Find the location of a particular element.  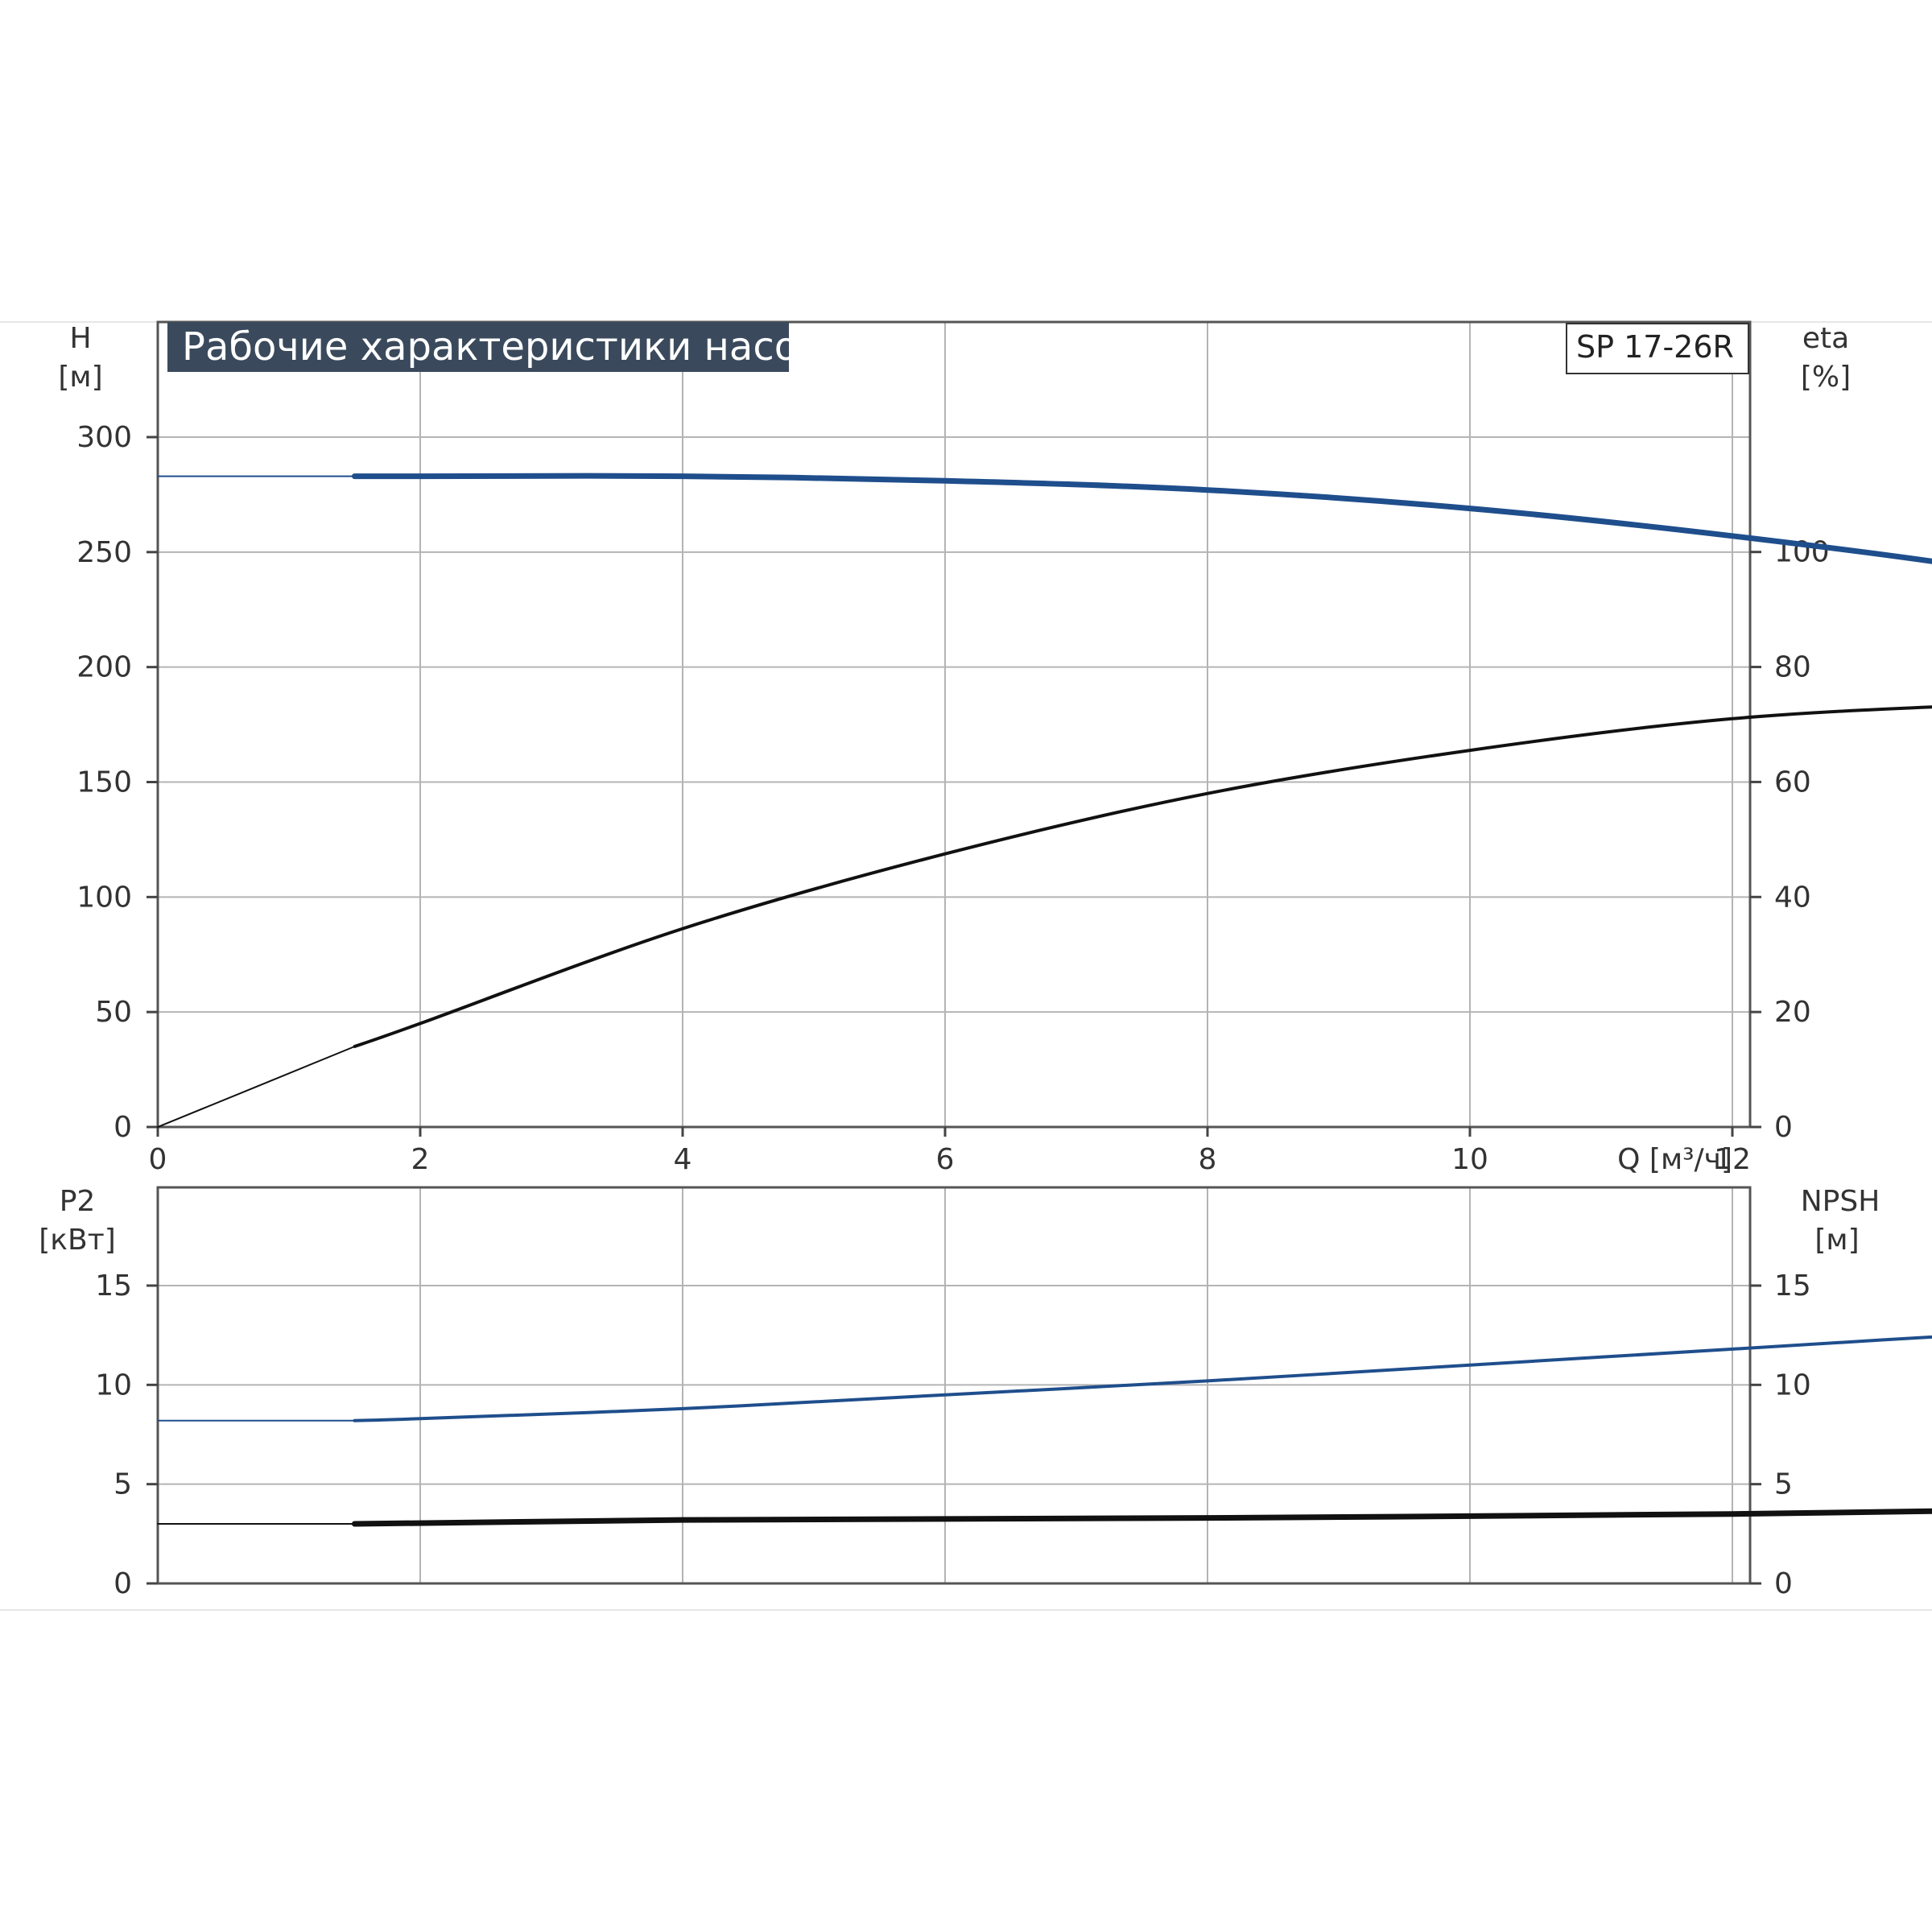

q-axis-label: Q [м³/ч] is located at coordinates (1674, 1159).